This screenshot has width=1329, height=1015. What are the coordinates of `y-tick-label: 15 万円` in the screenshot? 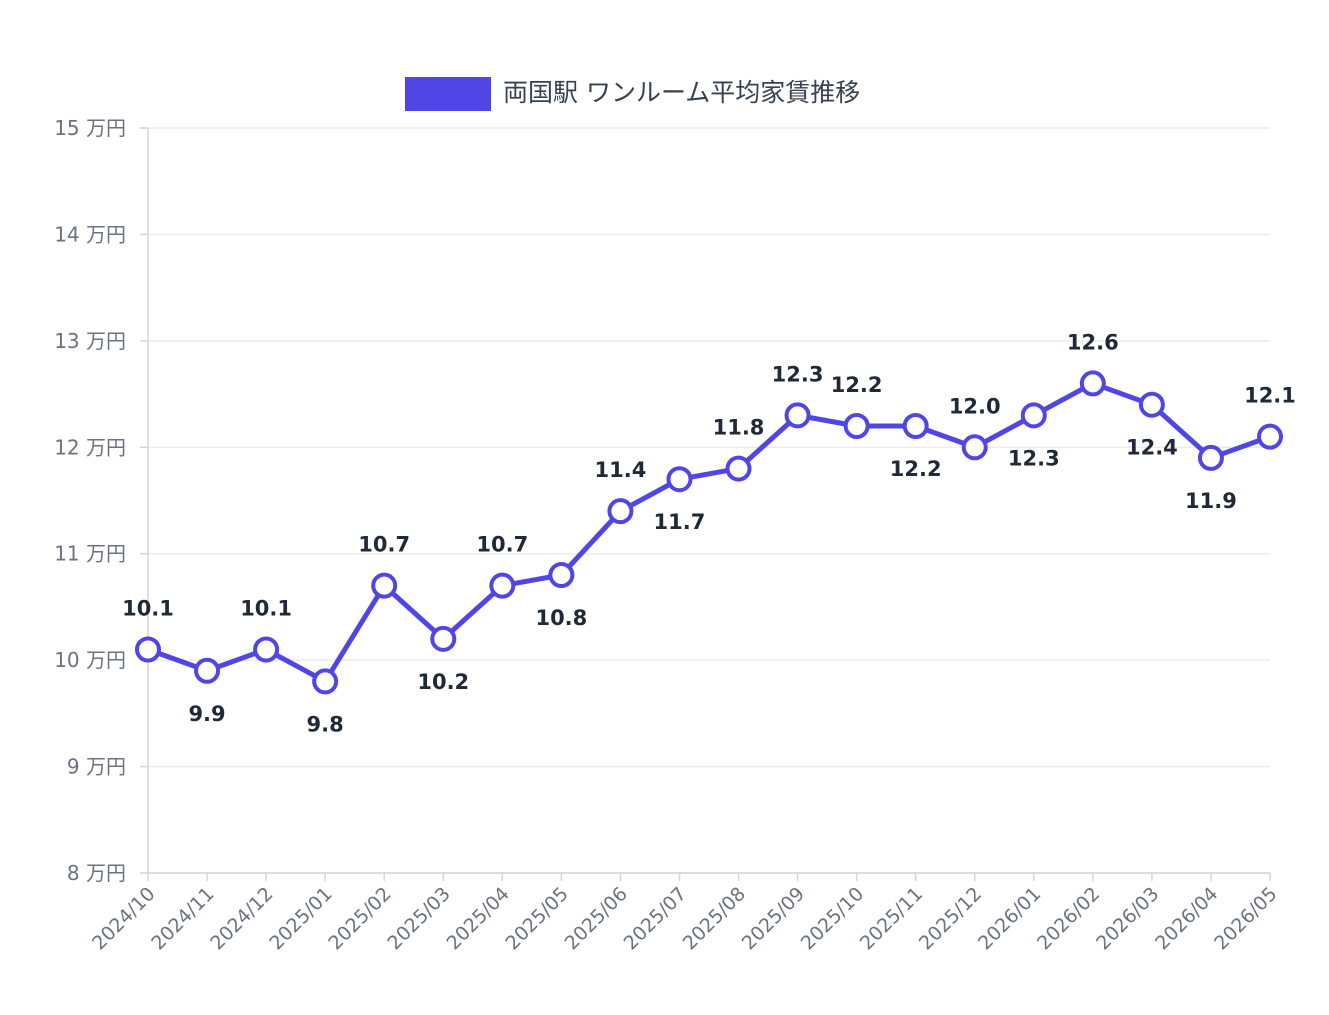 It's located at (90, 128).